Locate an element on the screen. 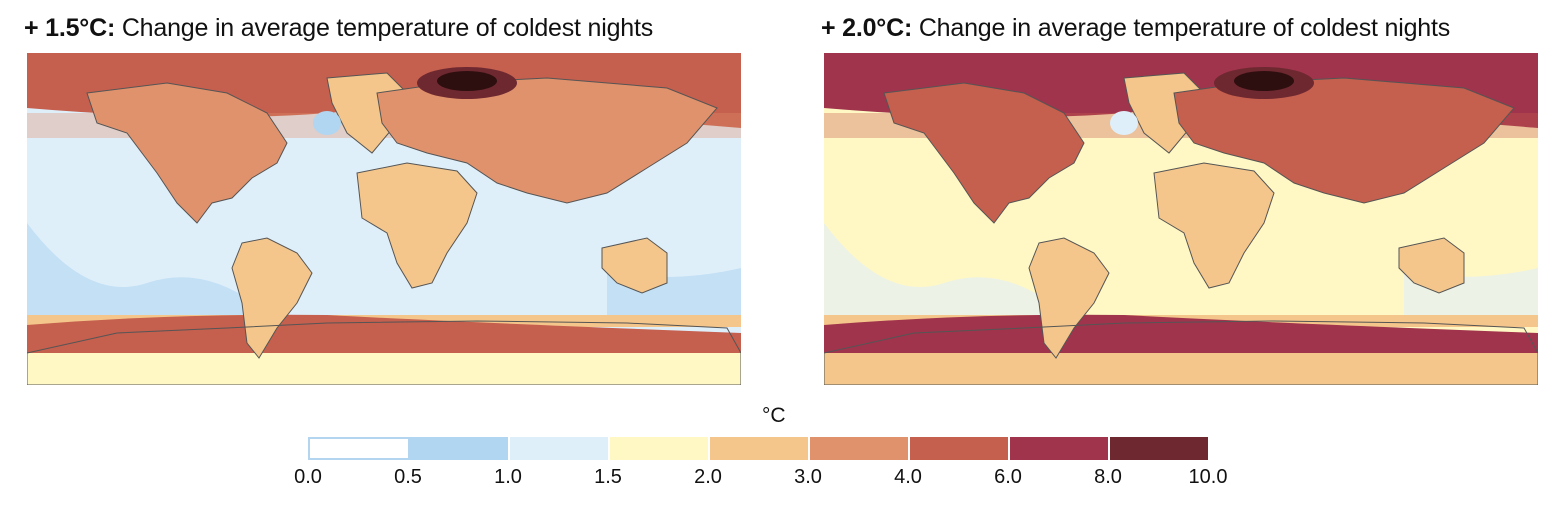 This screenshot has width=1562, height=514. colorbar-tick-label: 4.0 is located at coordinates (908, 477).